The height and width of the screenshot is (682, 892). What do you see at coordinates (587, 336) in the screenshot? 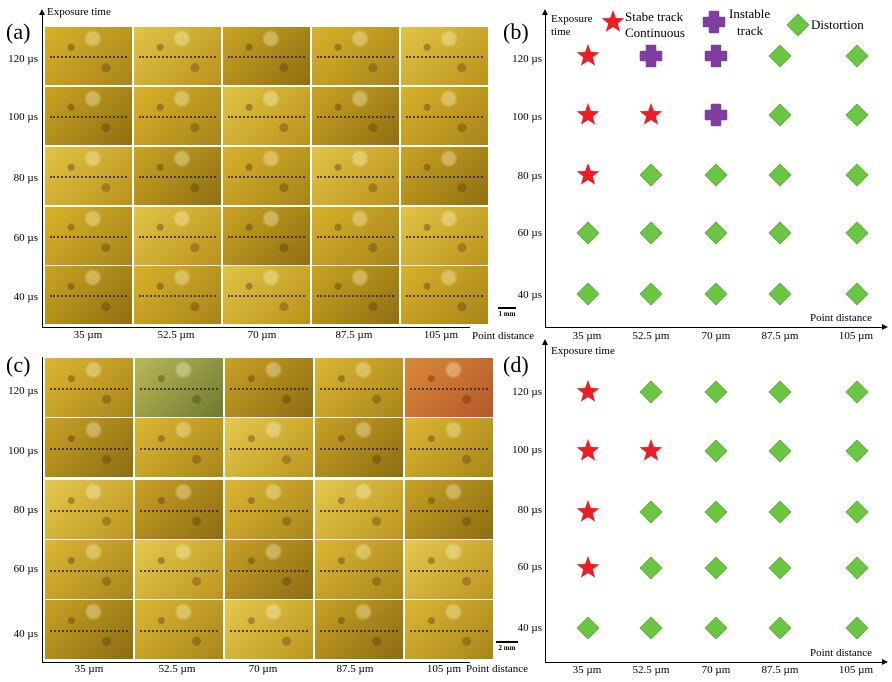
I see `panel-b-xtick-35: 35 µm` at bounding box center [587, 336].